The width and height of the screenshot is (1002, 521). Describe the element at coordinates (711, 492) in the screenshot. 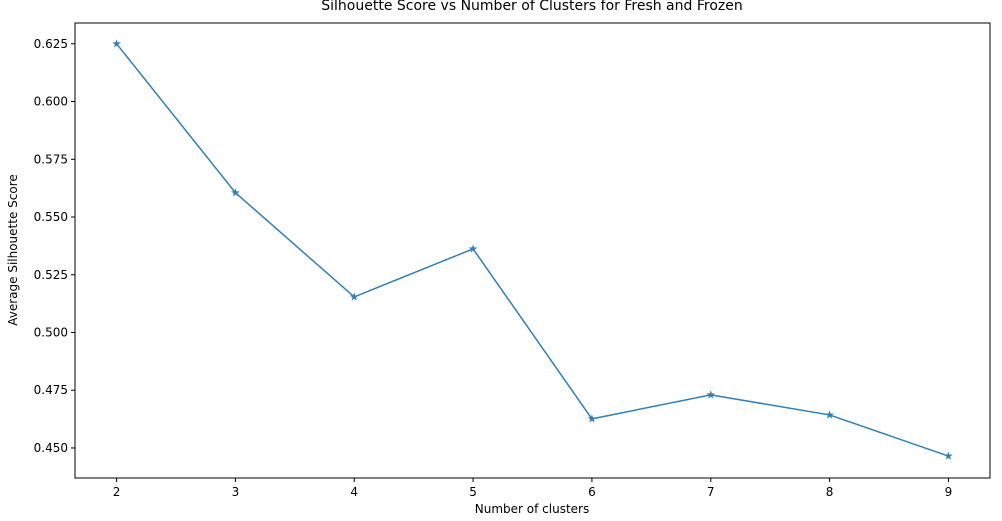

I see `x-tick-label: 7` at that location.